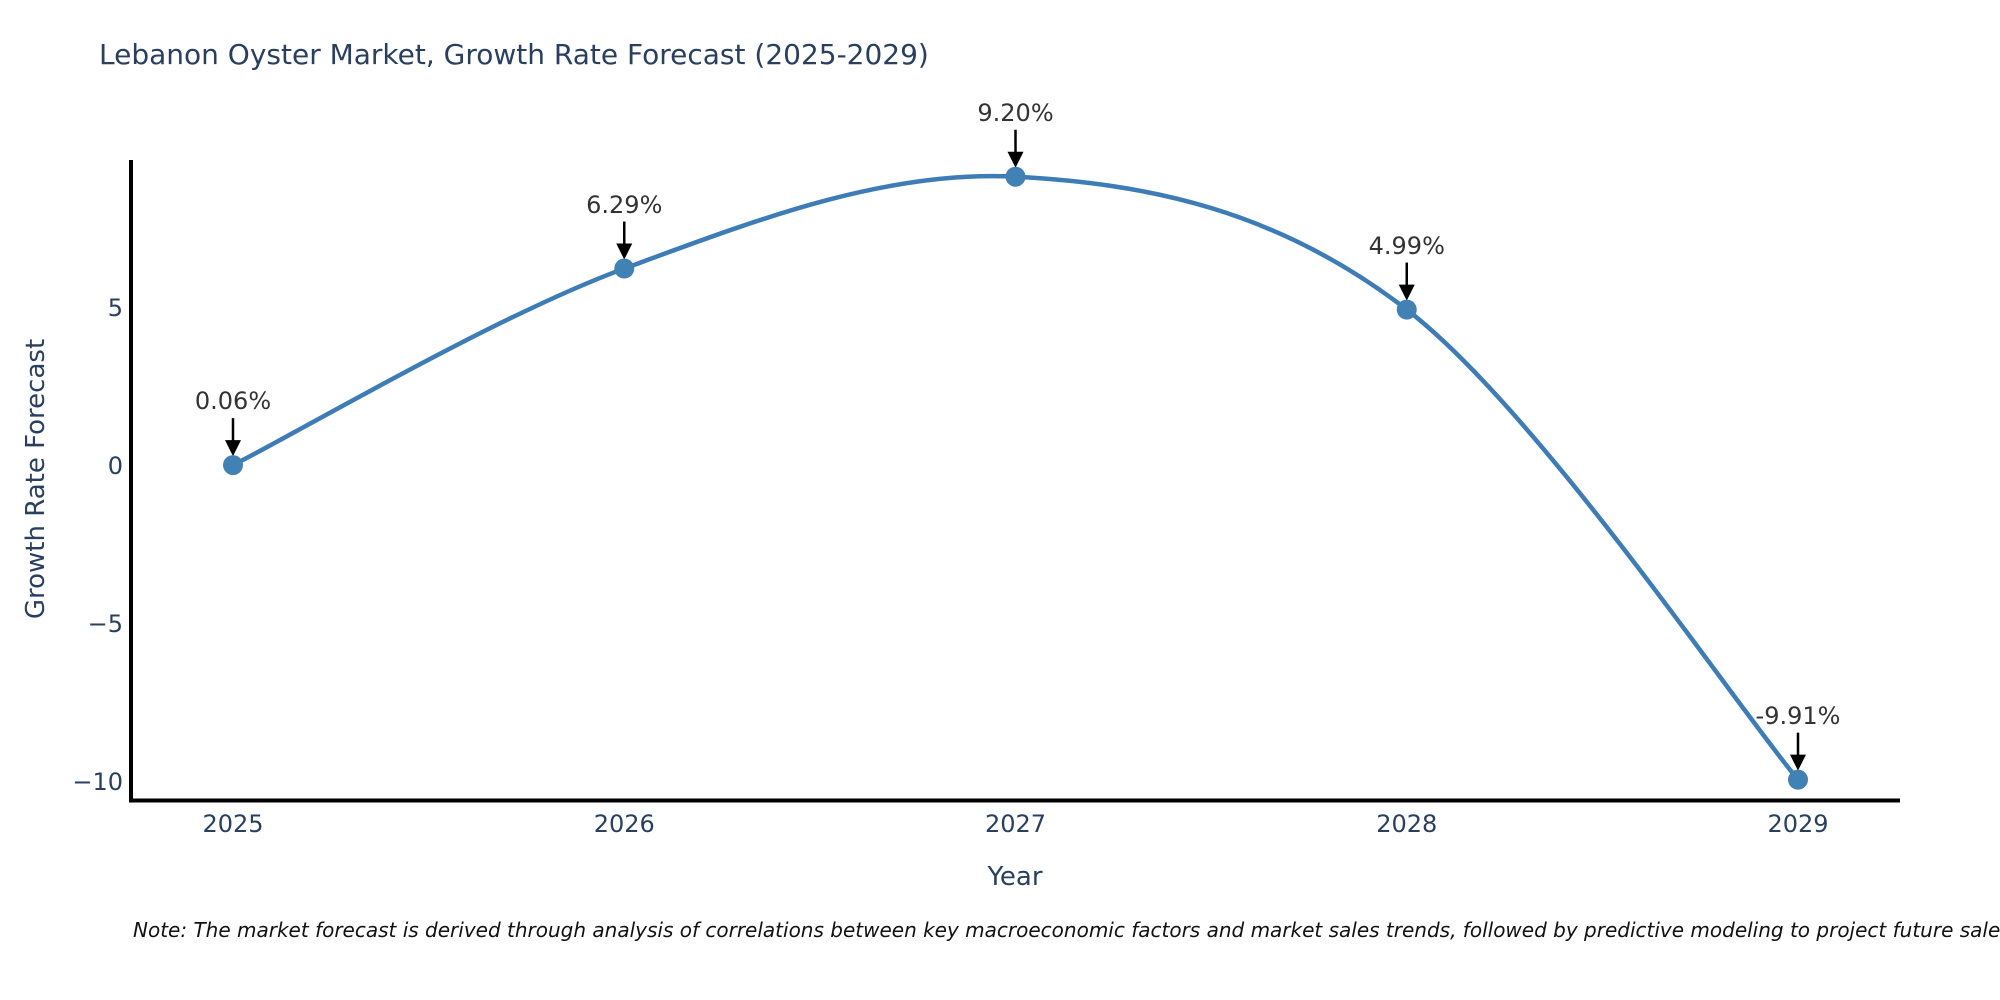 This screenshot has height=1000, width=2000. What do you see at coordinates (105, 623) in the screenshot?
I see `y-tick-label: −5` at bounding box center [105, 623].